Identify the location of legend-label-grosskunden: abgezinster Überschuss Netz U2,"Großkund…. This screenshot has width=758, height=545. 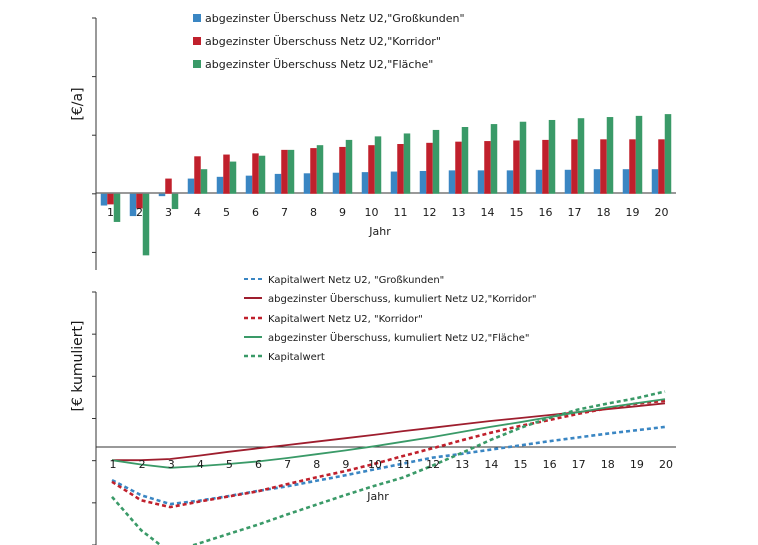
(335, 18).